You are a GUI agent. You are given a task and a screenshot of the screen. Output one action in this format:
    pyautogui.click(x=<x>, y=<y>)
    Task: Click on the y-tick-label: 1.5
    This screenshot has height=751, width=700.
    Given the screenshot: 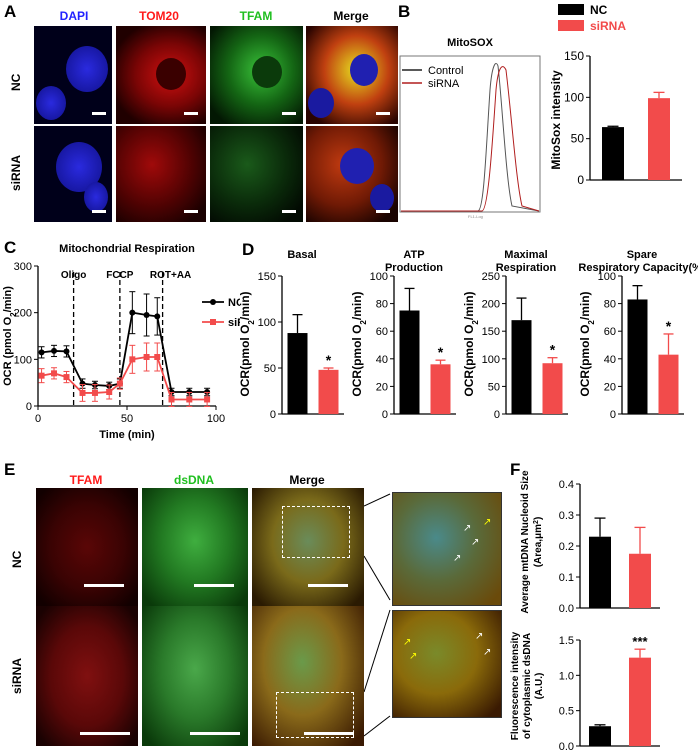 What is the action you would take?
    pyautogui.click(x=566, y=641)
    